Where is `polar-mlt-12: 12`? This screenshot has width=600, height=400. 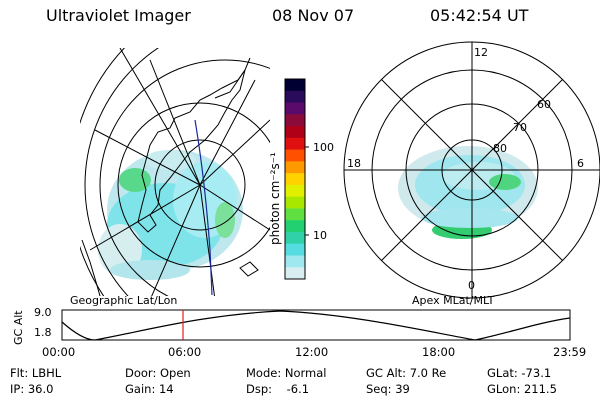 polar-mlt-12: 12 is located at coordinates (481, 52).